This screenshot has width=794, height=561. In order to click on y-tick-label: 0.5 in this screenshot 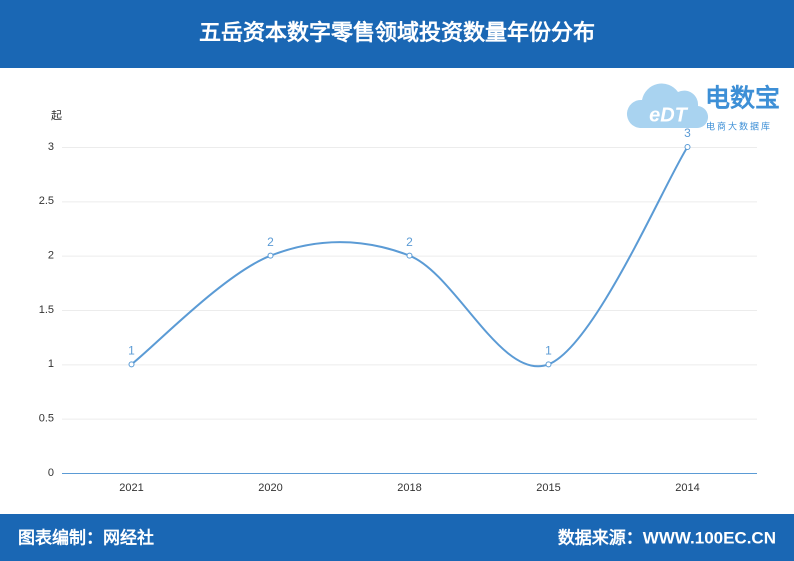, I will do `click(46, 419)`.